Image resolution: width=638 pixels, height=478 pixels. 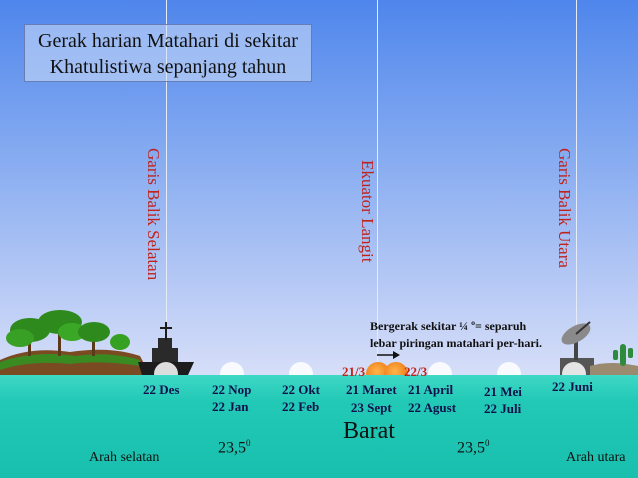 What do you see at coordinates (371, 398) in the screenshot?
I see `date-label-4: 21 Maret 23 Sept` at bounding box center [371, 398].